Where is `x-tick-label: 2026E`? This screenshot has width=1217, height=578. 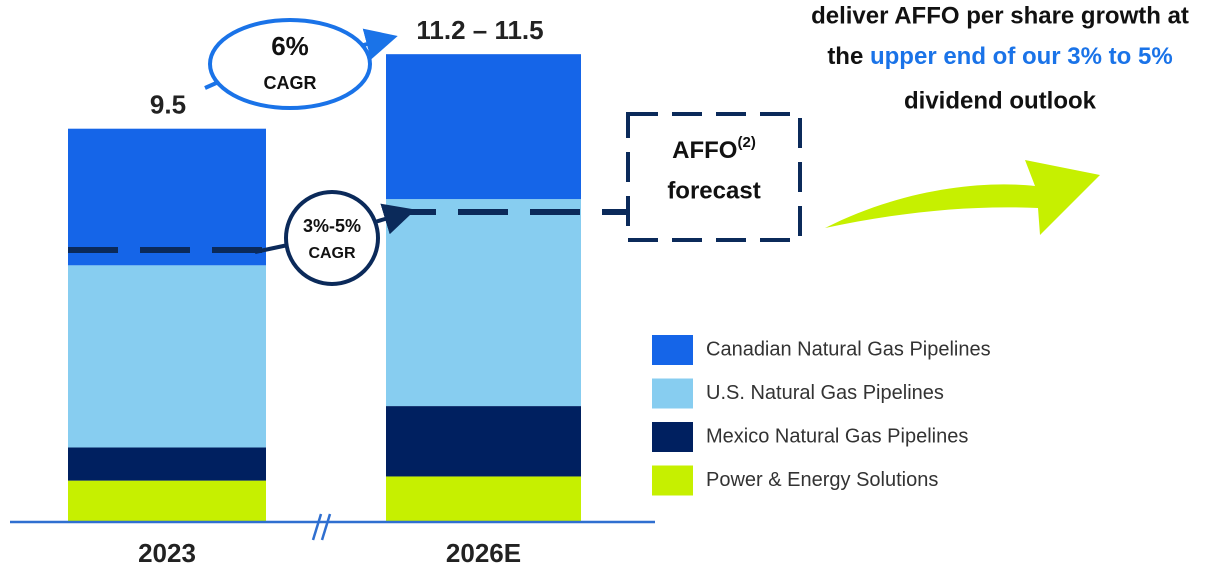 x-tick-label: 2026E is located at coordinates (483, 553).